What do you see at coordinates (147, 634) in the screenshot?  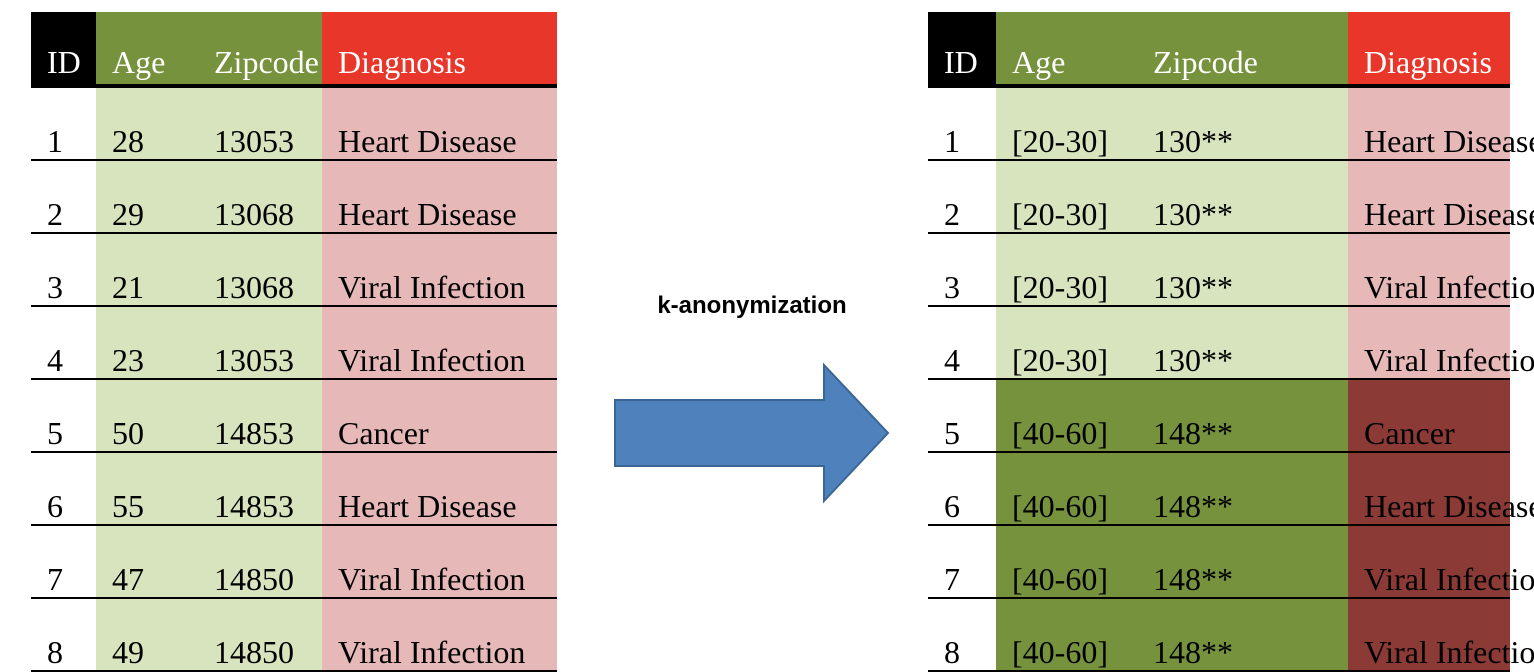 I see `cell-age: 49` at bounding box center [147, 634].